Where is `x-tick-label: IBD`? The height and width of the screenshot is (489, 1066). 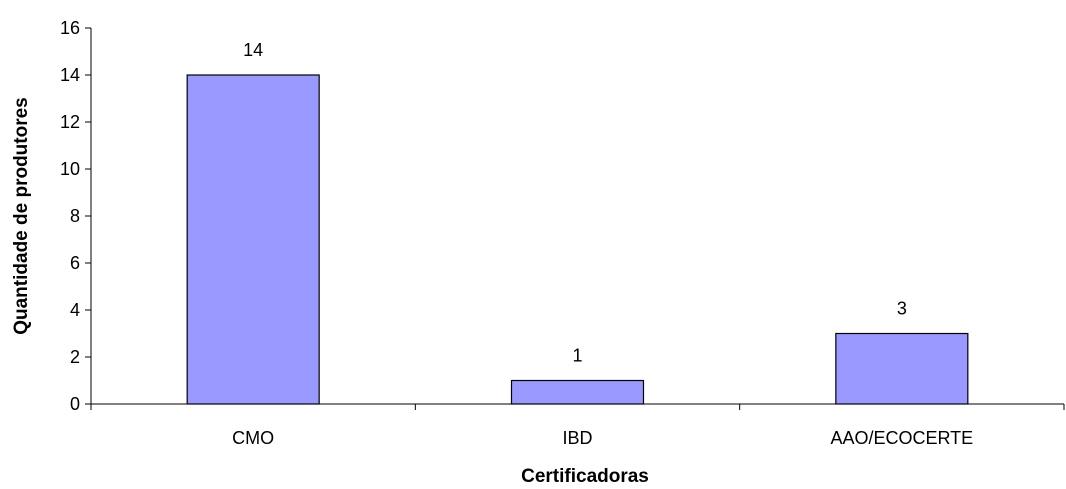
x-tick-label: IBD is located at coordinates (577, 438).